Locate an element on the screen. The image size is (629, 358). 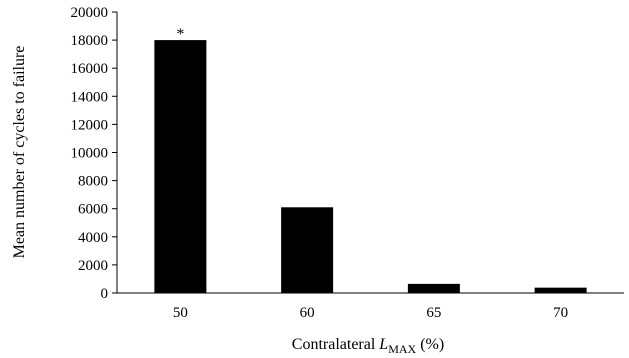
y-tick-label: 2000 is located at coordinates (93, 266).